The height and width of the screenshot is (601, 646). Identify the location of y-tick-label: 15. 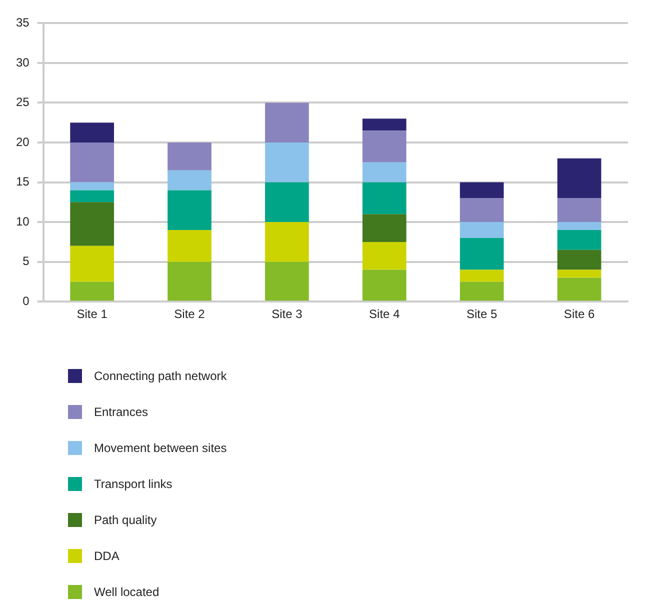
(23, 181).